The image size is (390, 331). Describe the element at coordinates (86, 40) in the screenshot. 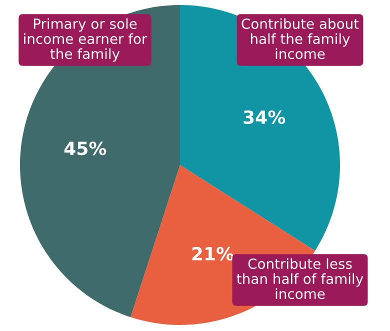

I see `slice-label: Primary or sole income earner for the family` at that location.